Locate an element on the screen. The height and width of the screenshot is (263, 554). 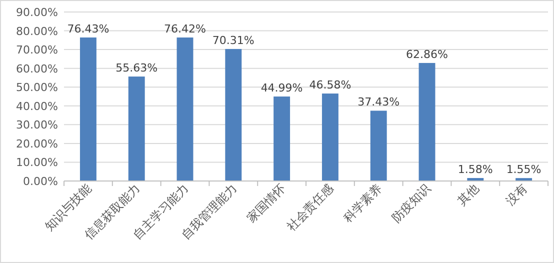
y-tick-label: 30.00% is located at coordinates (37, 125).